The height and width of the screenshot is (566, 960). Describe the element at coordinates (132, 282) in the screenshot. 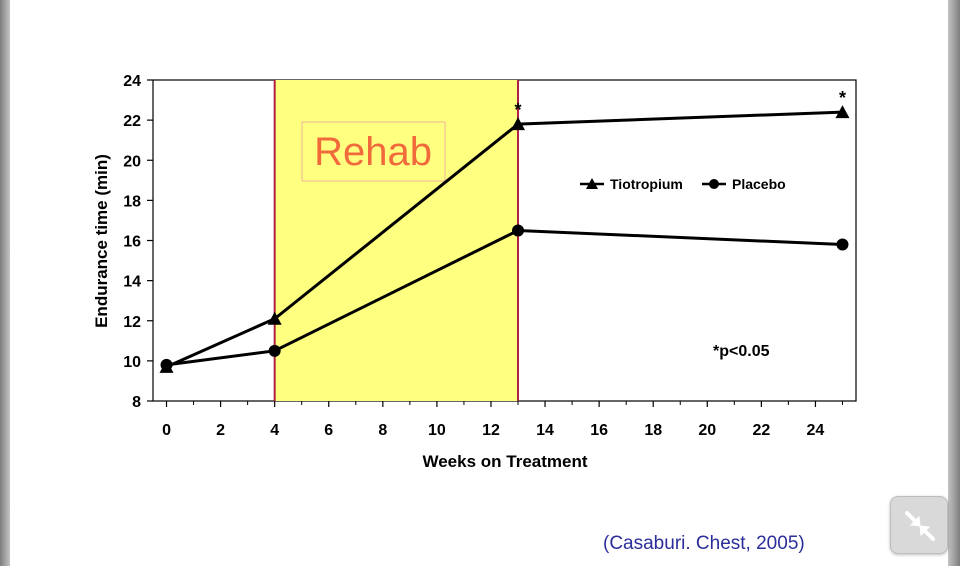

I see `y-tick-label: 14` at that location.